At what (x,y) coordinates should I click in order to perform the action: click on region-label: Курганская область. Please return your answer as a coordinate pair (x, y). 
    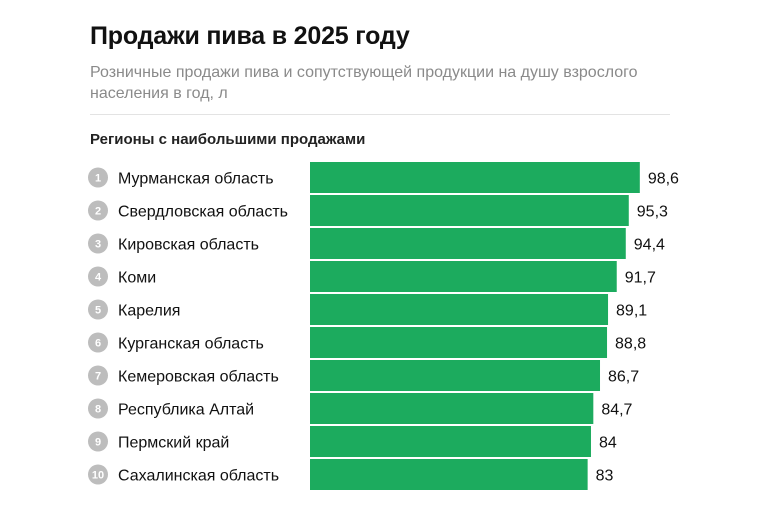
    Looking at the image, I should click on (191, 344).